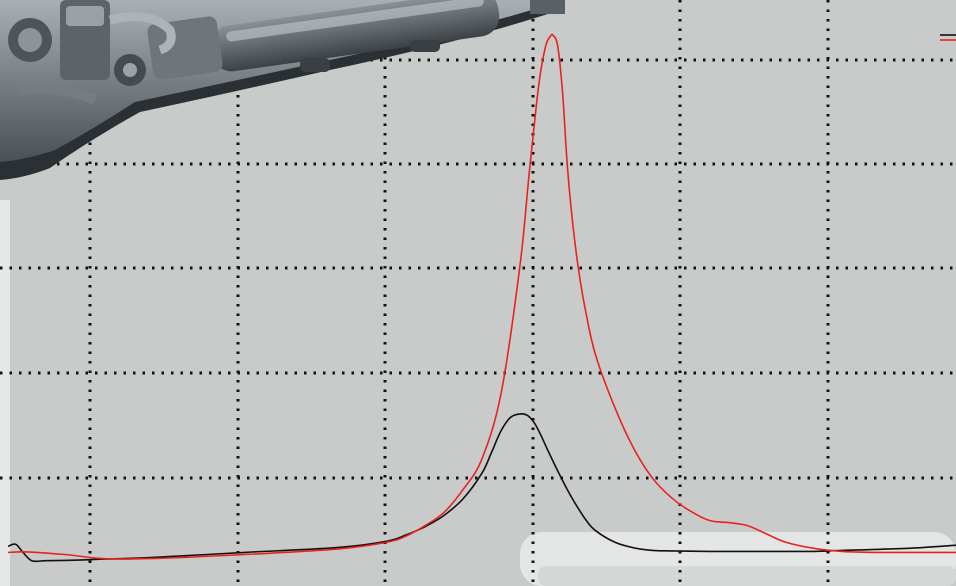 The width and height of the screenshot is (956, 586). What do you see at coordinates (948, 37) in the screenshot?
I see `legend` at bounding box center [948, 37].